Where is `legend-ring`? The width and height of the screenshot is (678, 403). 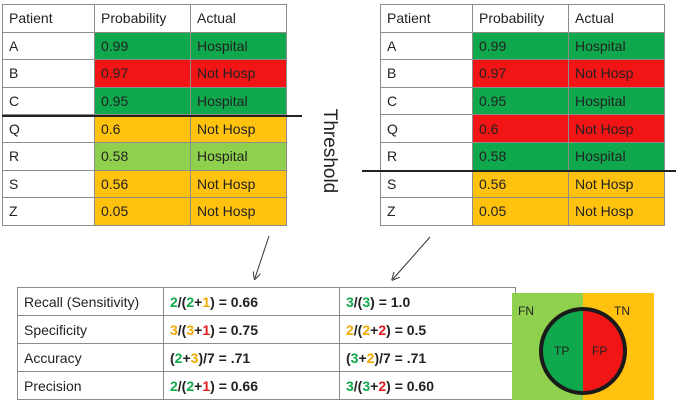 legend-ring is located at coordinates (583, 351).